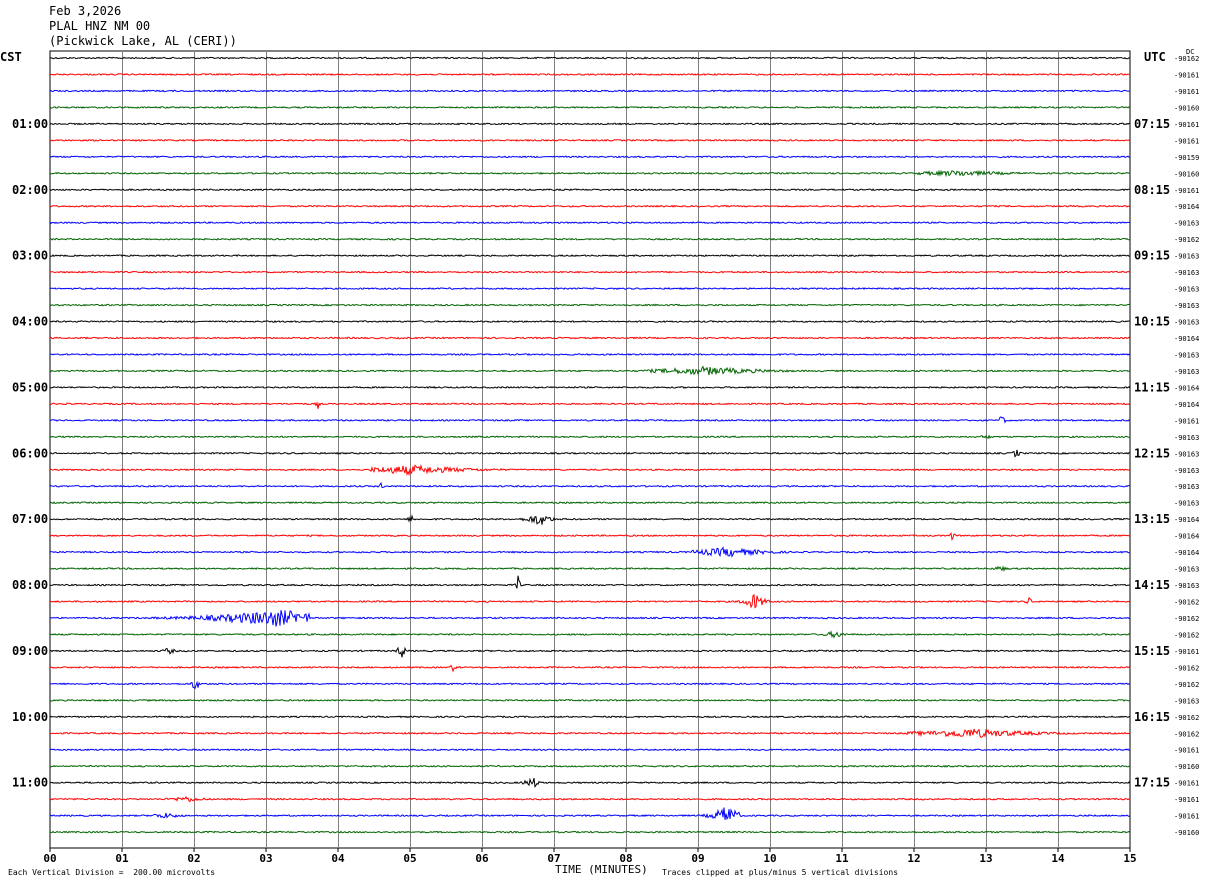 This screenshot has width=1210, height=886. Describe the element at coordinates (842, 858) in the screenshot. I see `x-tick-label: 11` at that location.